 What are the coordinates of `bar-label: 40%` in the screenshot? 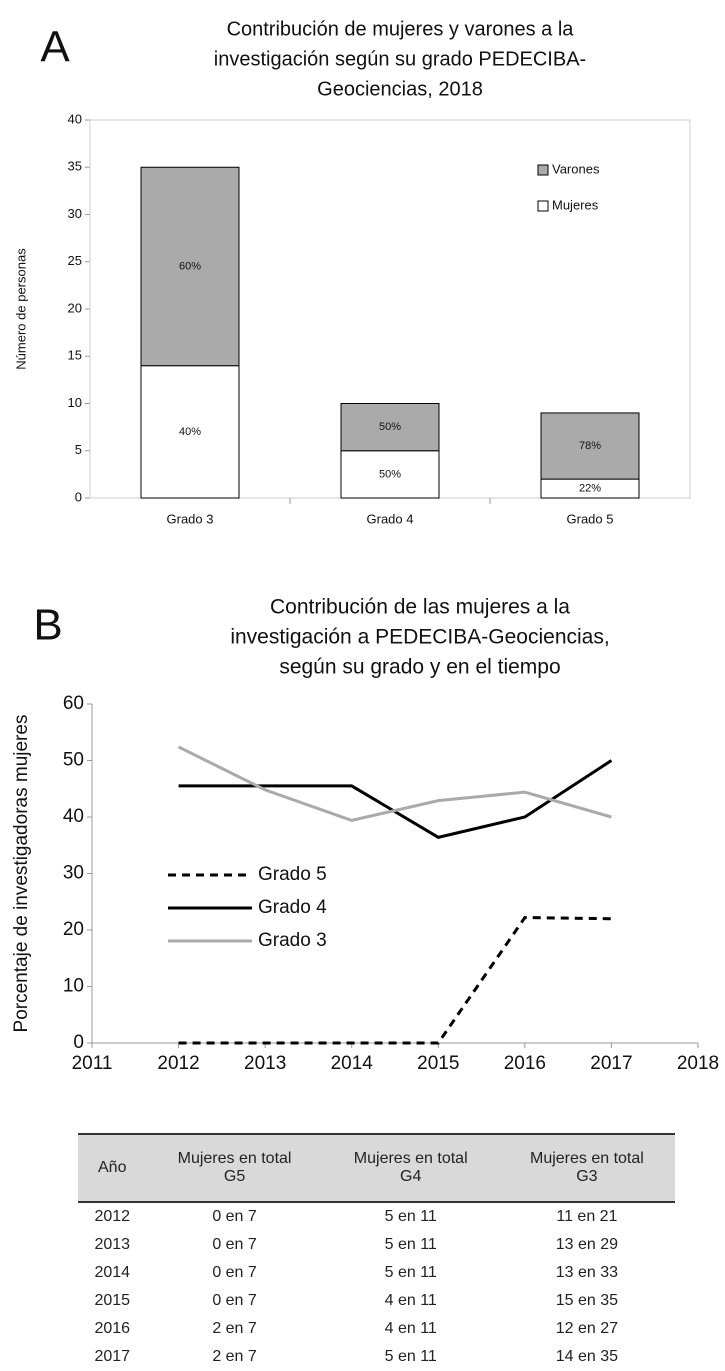 It's located at (190, 432).